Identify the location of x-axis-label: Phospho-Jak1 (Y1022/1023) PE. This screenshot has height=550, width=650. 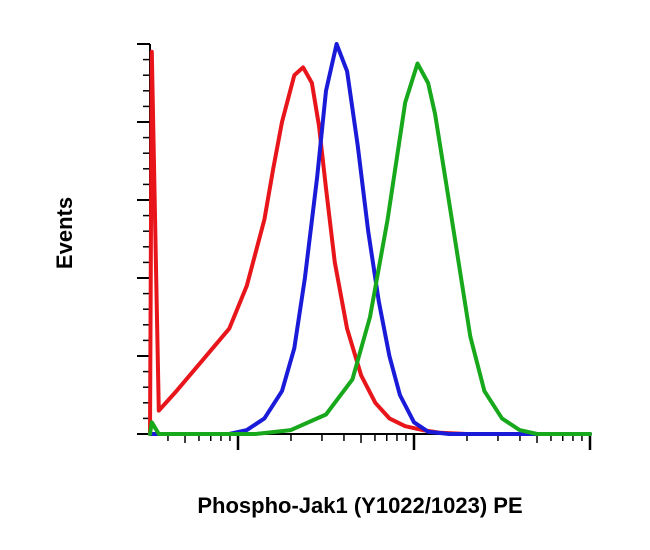
(359, 505).